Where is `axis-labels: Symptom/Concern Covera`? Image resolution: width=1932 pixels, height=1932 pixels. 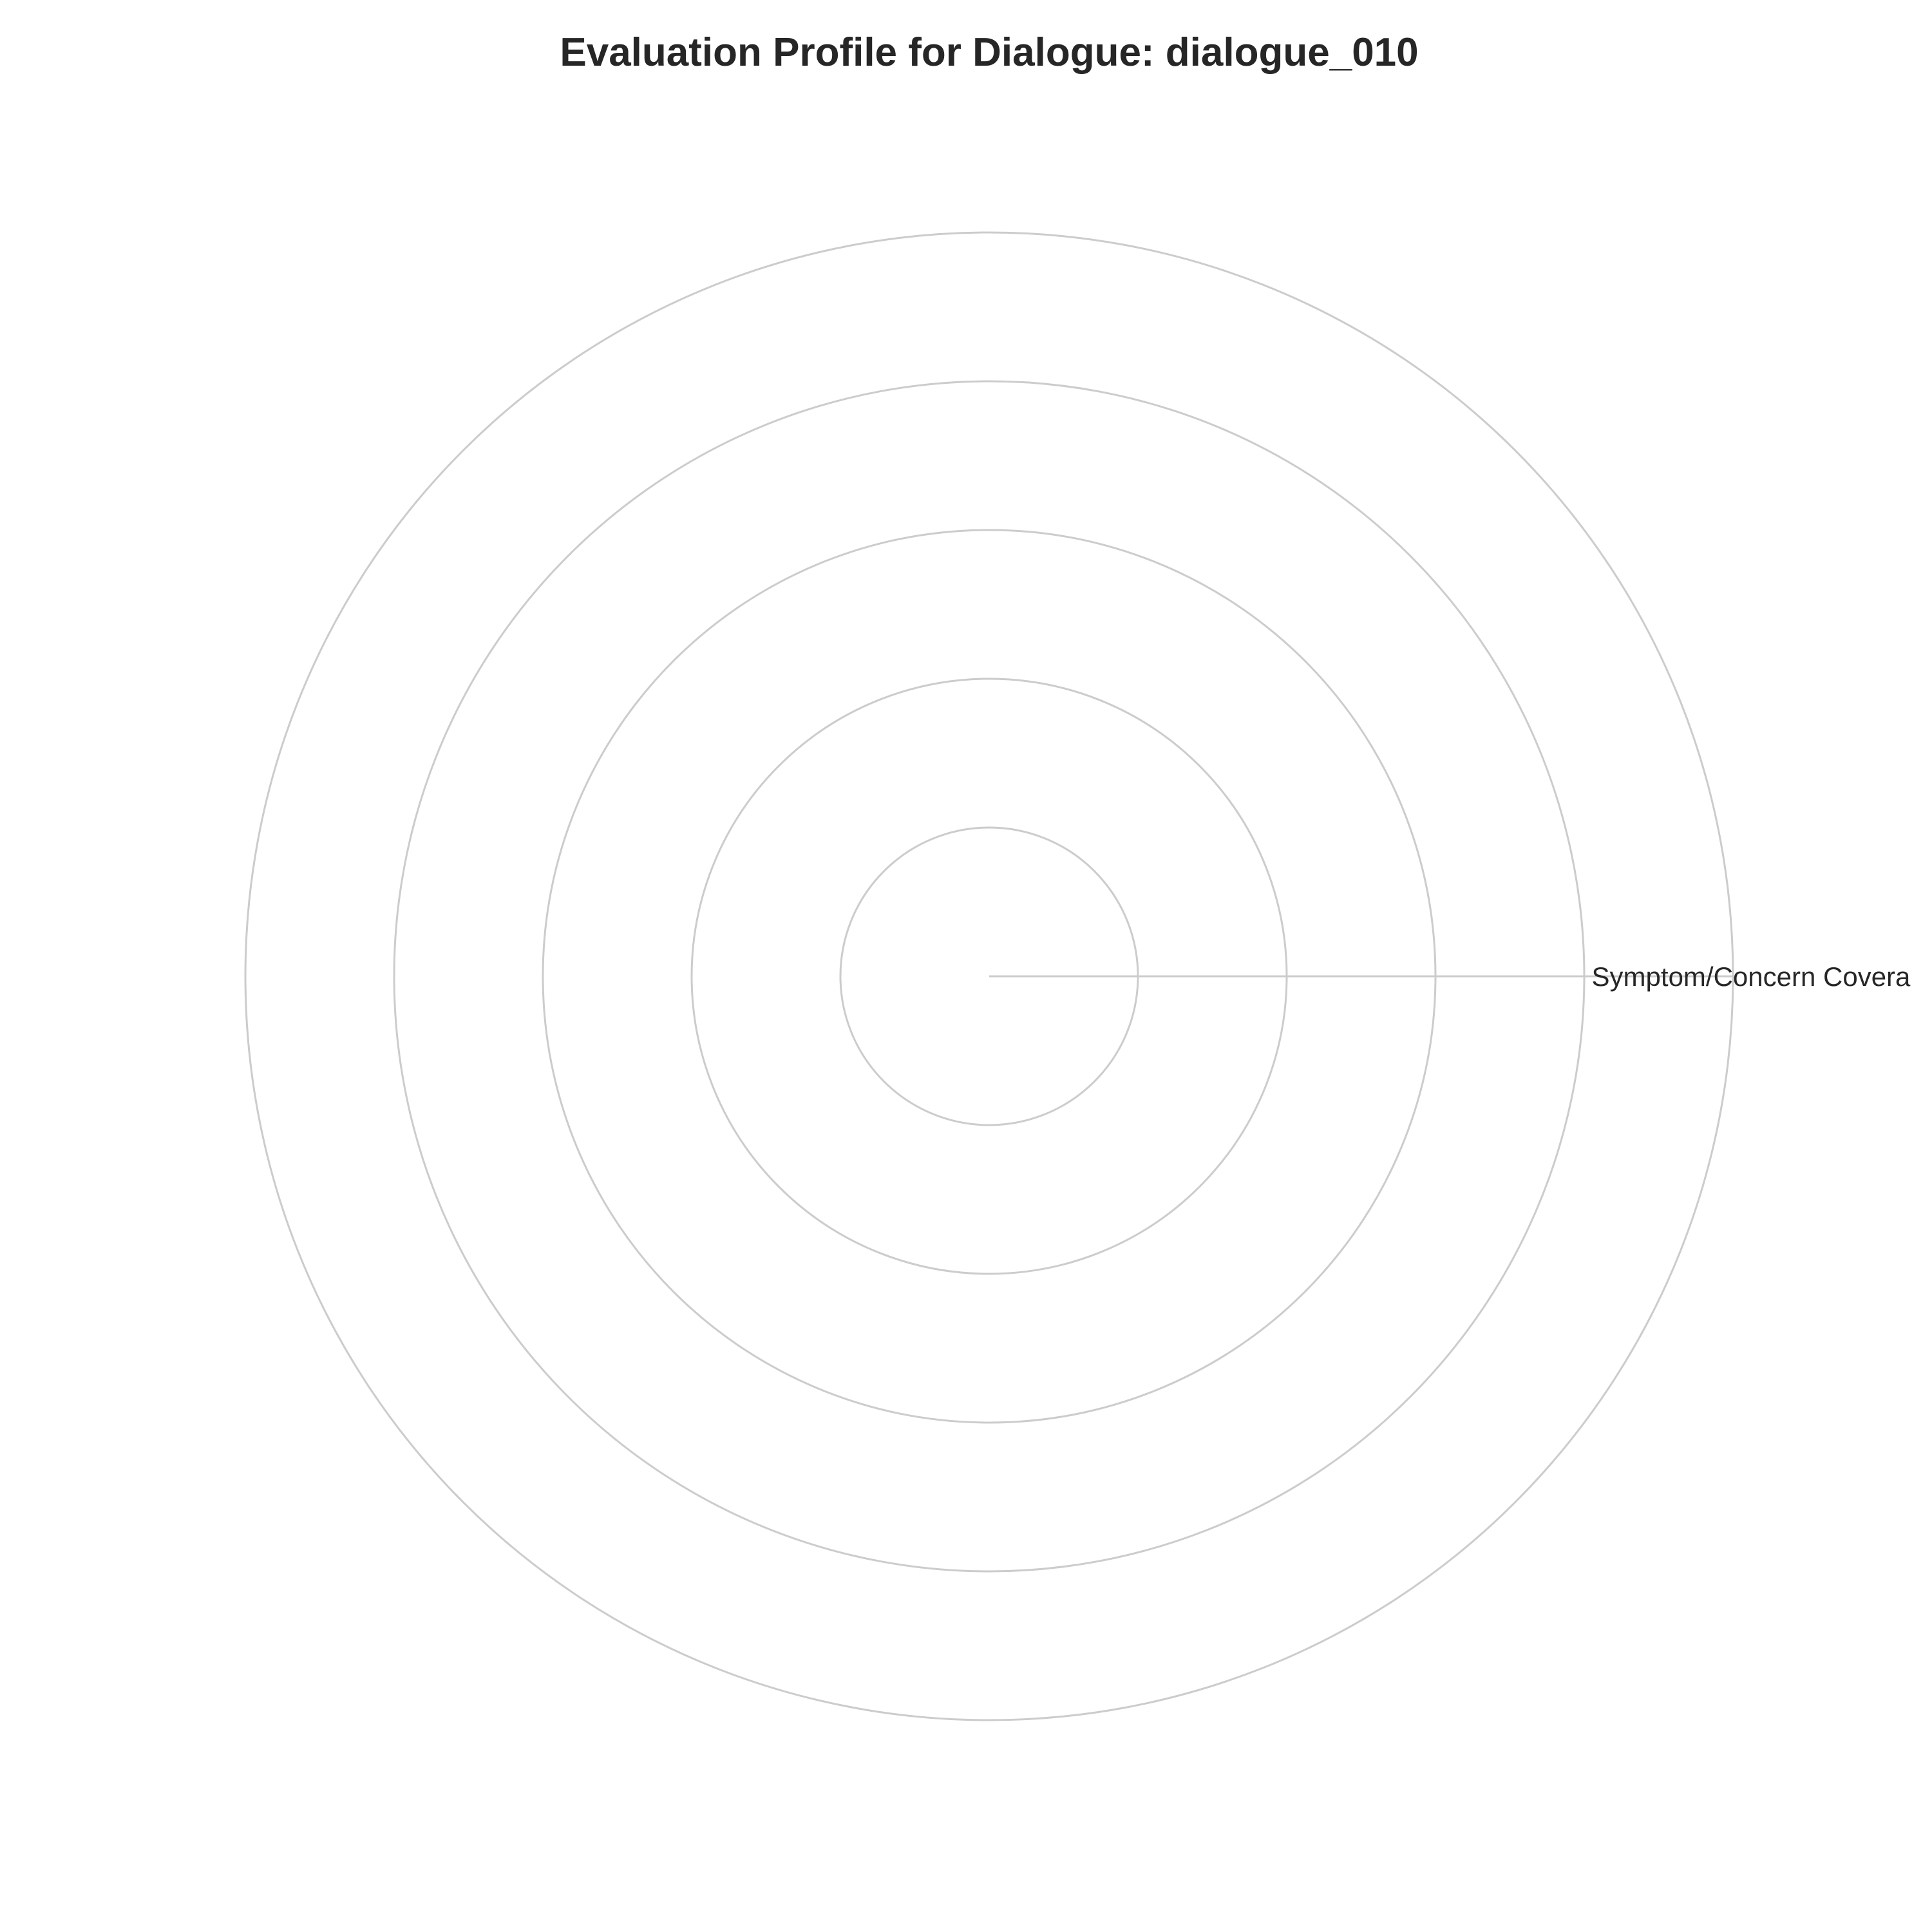
axis-labels: Symptom/Concern Covera is located at coordinates (1752, 976).